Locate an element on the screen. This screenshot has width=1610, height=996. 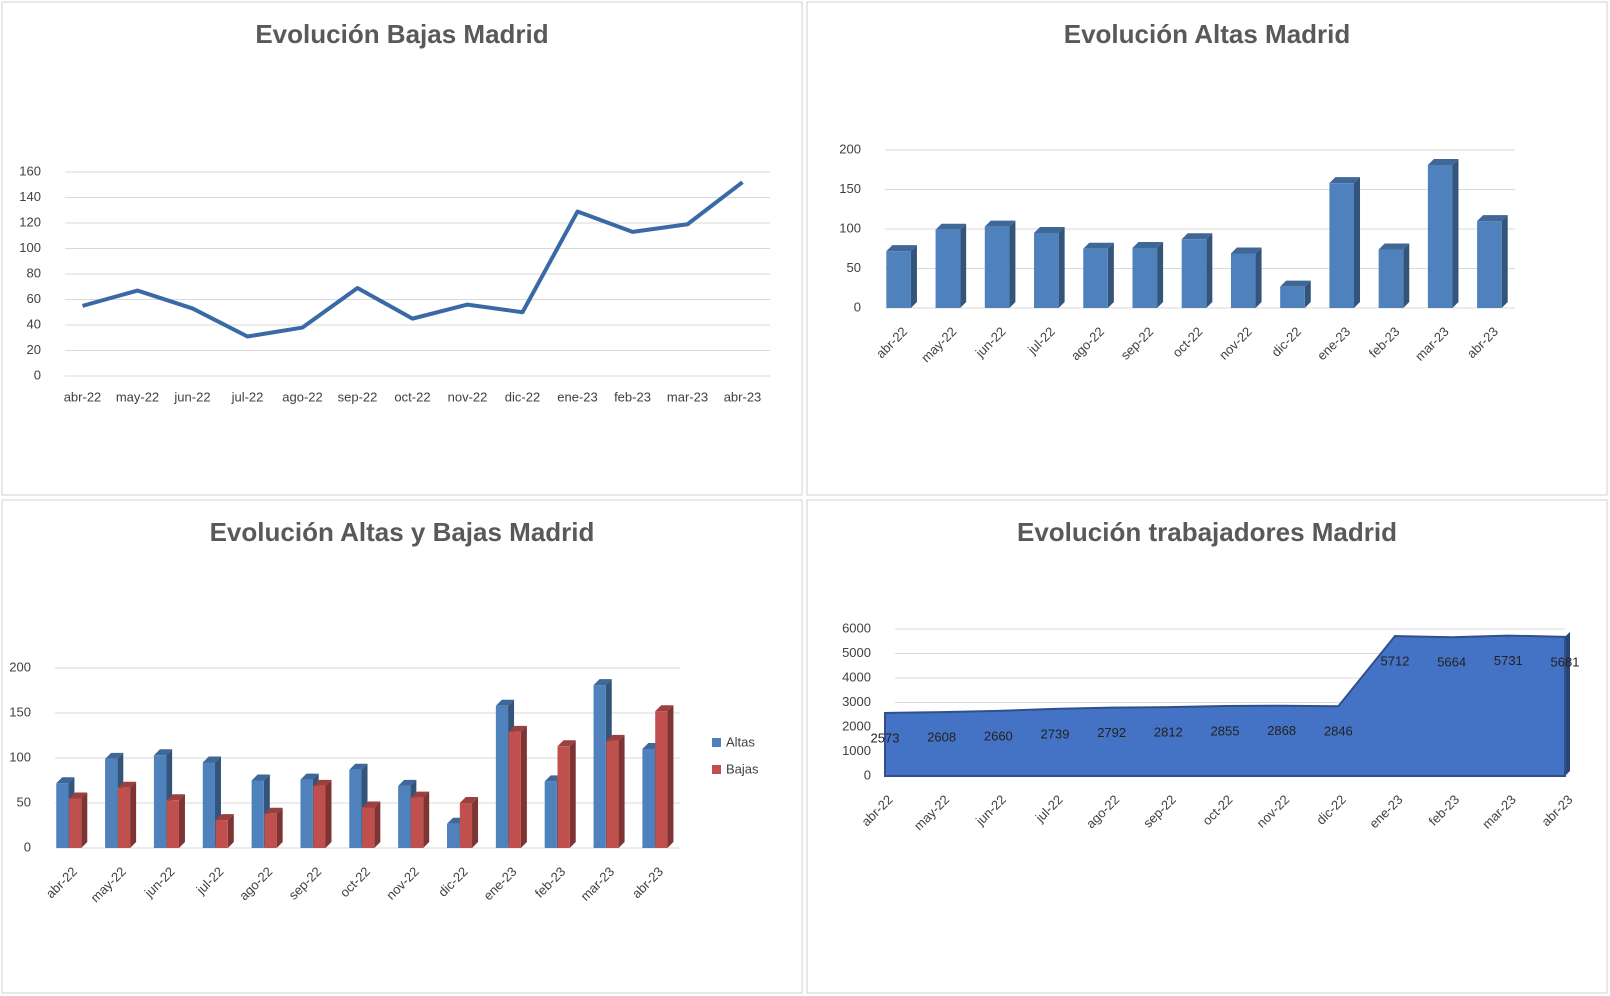
y-tick-label: 160 is located at coordinates (30, 170).